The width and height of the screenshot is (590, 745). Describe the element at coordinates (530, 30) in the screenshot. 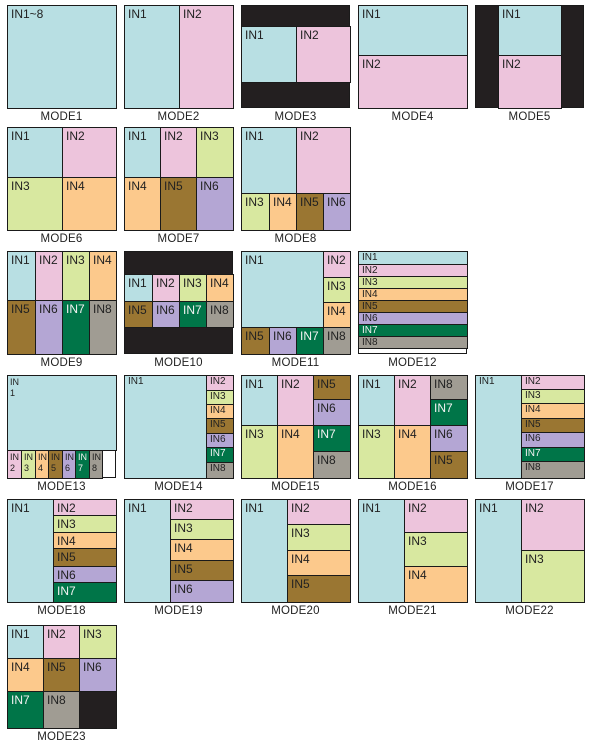

I see `mode-5-cell-in1: IN1` at that location.